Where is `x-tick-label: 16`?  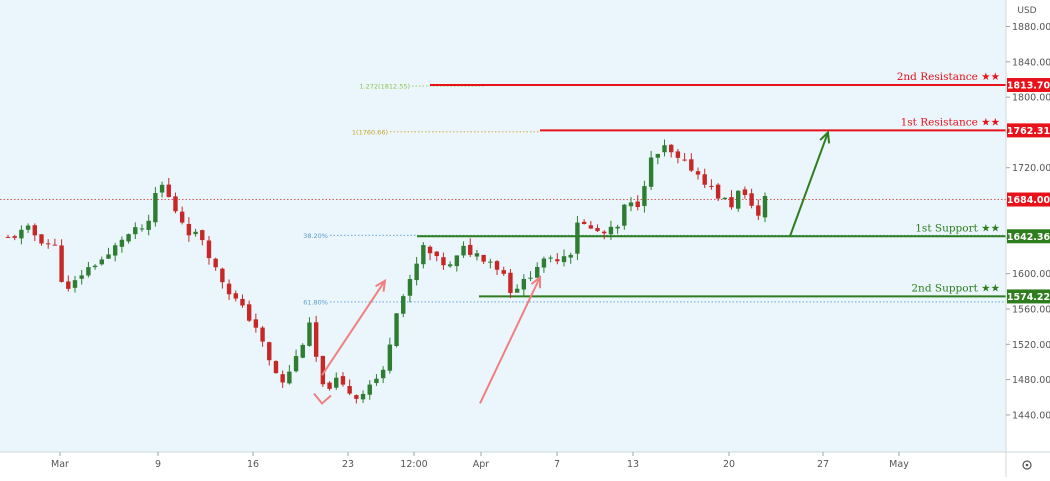 x-tick-label: 16 is located at coordinates (253, 464).